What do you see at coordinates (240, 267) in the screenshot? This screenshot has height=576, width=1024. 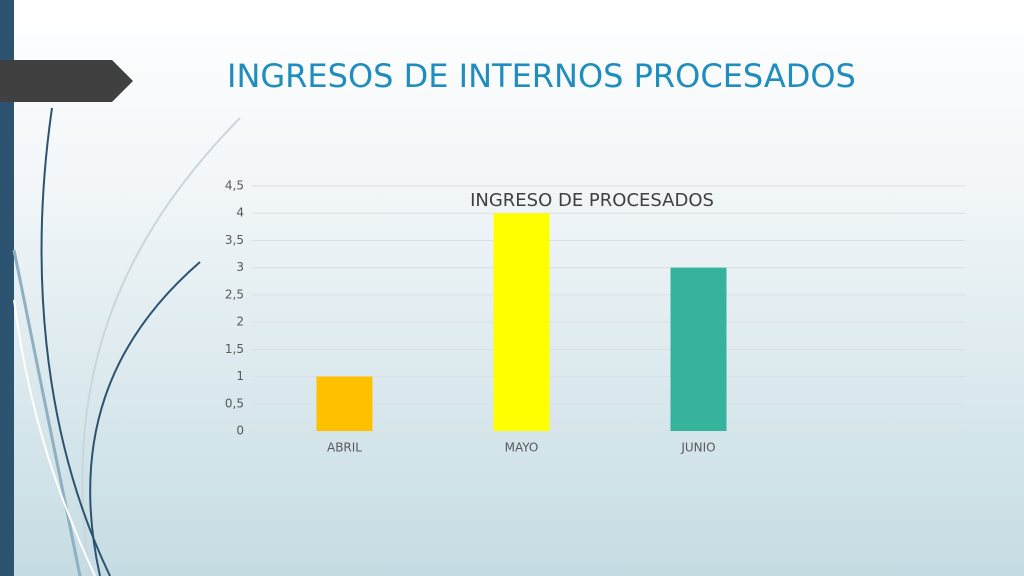 I see `y-tick-label: 3` at bounding box center [240, 267].